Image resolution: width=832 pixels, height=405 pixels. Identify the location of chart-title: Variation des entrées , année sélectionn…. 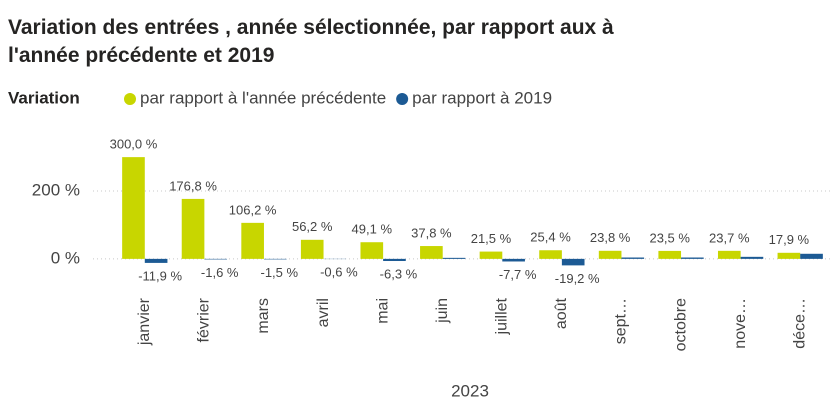
(311, 41).